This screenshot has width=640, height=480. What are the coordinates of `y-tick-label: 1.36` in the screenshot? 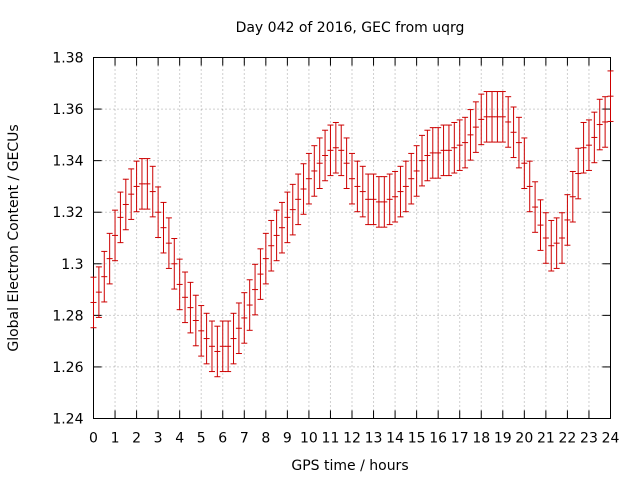 It's located at (67, 110).